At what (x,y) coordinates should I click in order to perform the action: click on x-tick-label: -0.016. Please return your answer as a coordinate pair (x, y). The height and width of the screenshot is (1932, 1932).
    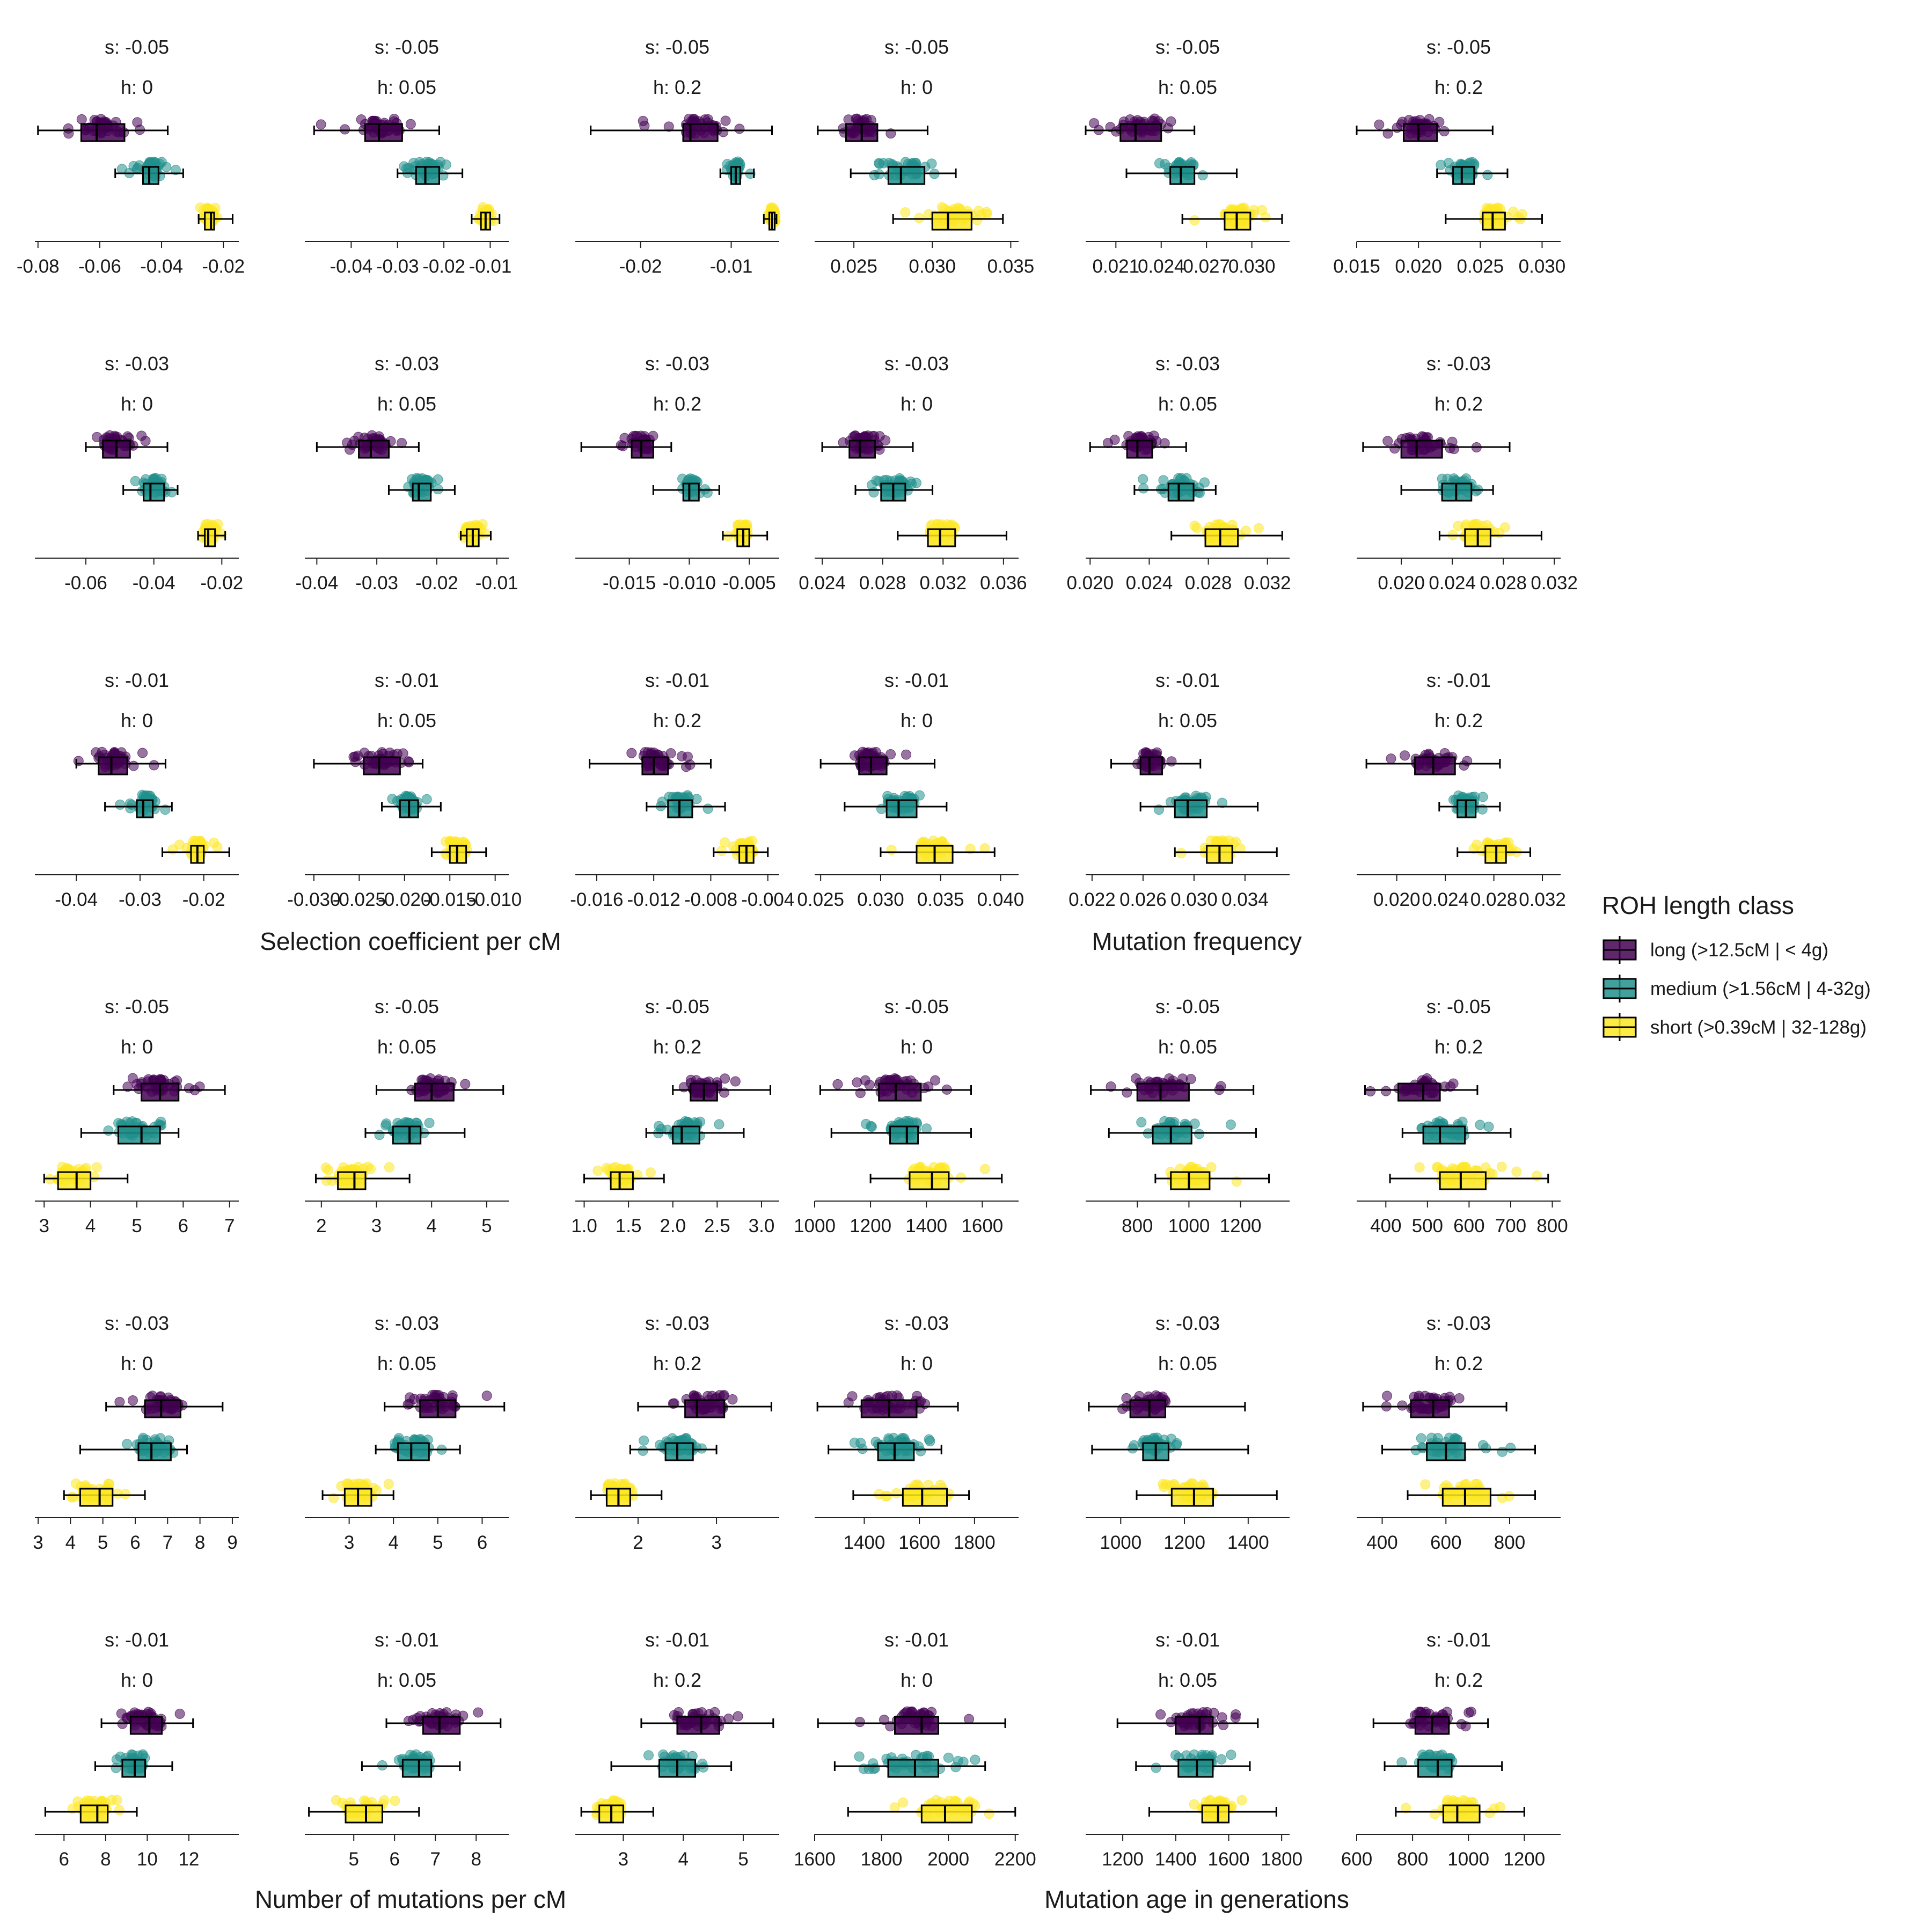
    Looking at the image, I should click on (596, 899).